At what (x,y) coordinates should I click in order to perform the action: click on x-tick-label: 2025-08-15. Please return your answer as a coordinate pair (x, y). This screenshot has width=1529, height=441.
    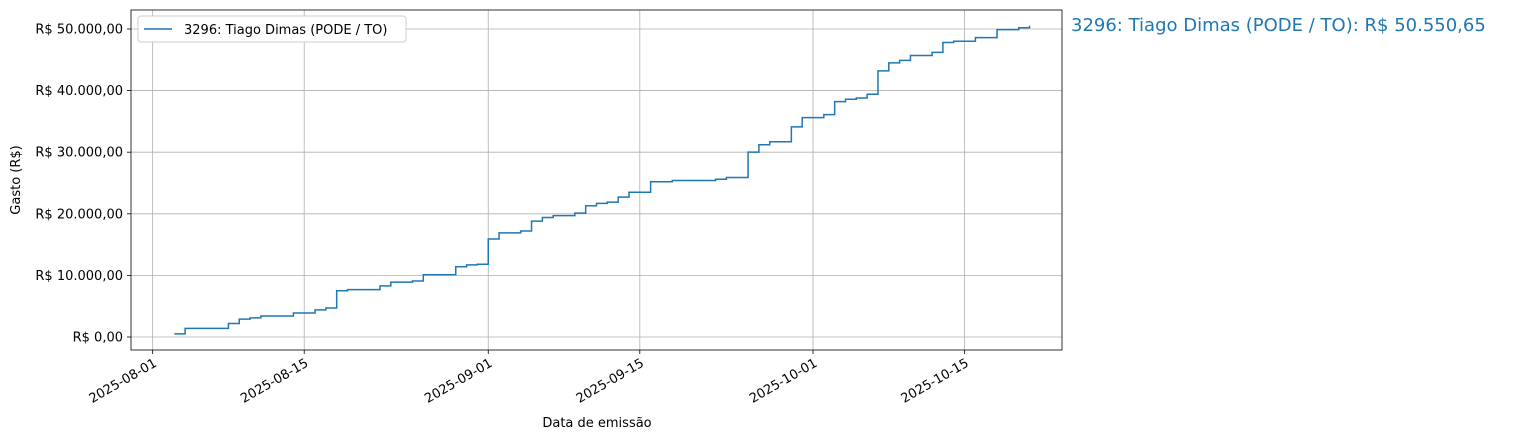
    Looking at the image, I should click on (274, 381).